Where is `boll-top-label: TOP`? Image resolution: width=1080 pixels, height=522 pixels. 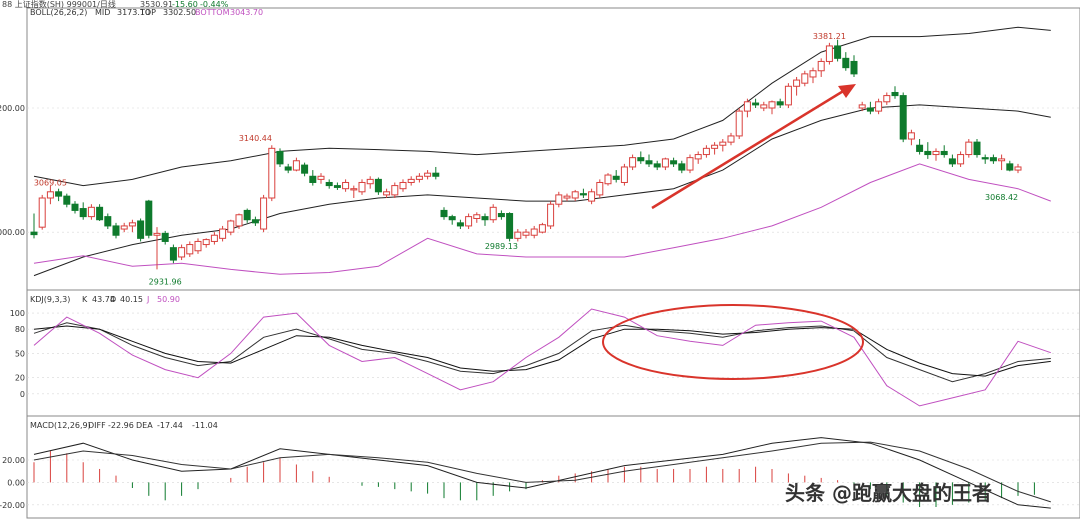 boll-top-label: TOP is located at coordinates (147, 12).